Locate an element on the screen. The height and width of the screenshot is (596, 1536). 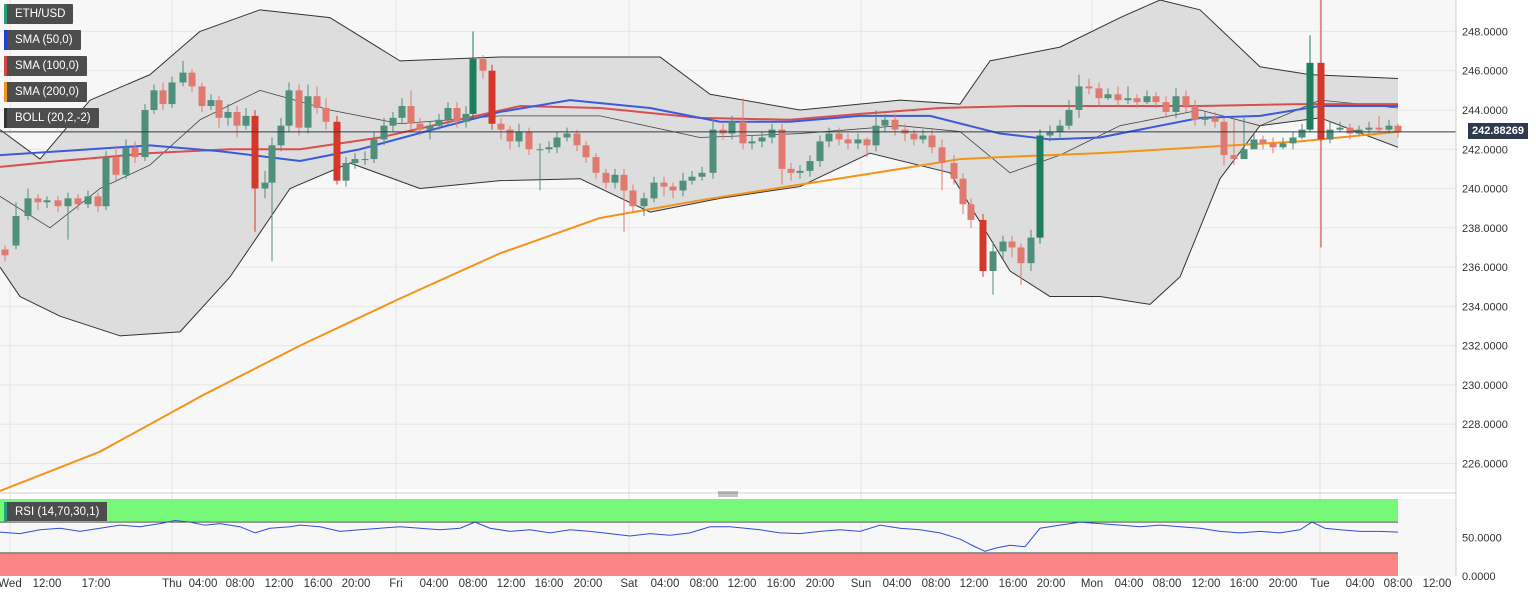
legend-item-sma50: SMA (50,0) is located at coordinates (42, 40).